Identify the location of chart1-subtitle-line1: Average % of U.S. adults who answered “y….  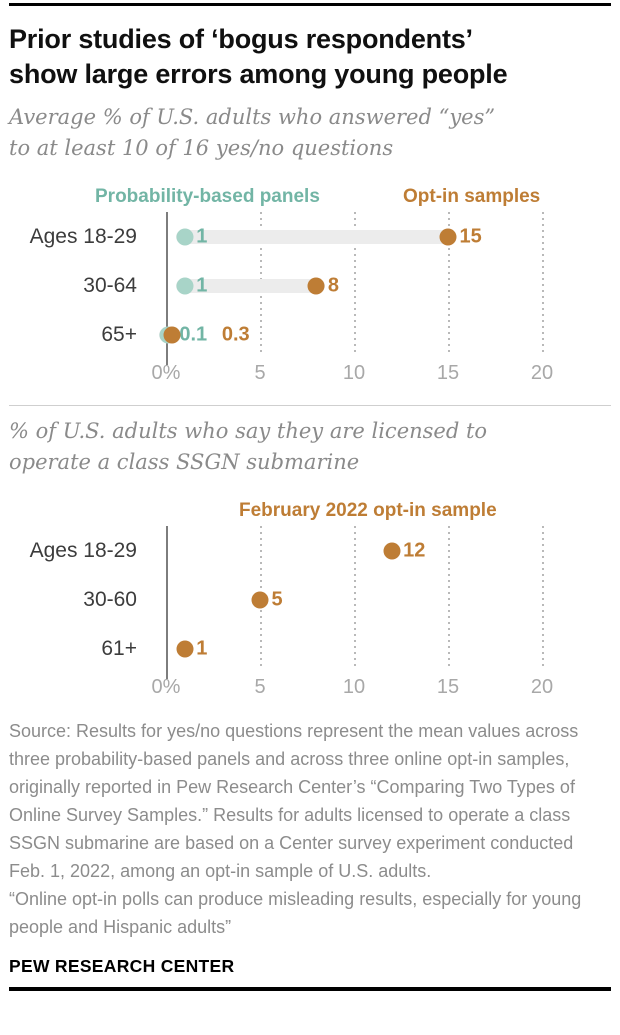
(252, 117).